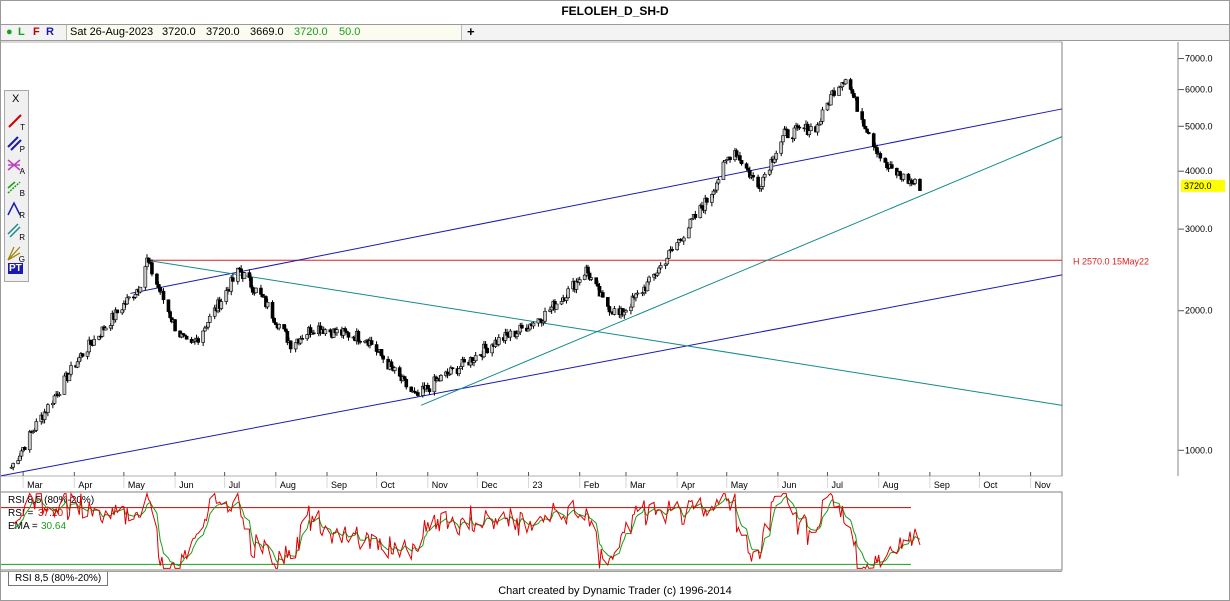  Describe the element at coordinates (16, 254) in the screenshot. I see `gann-fan-tool: G` at that location.